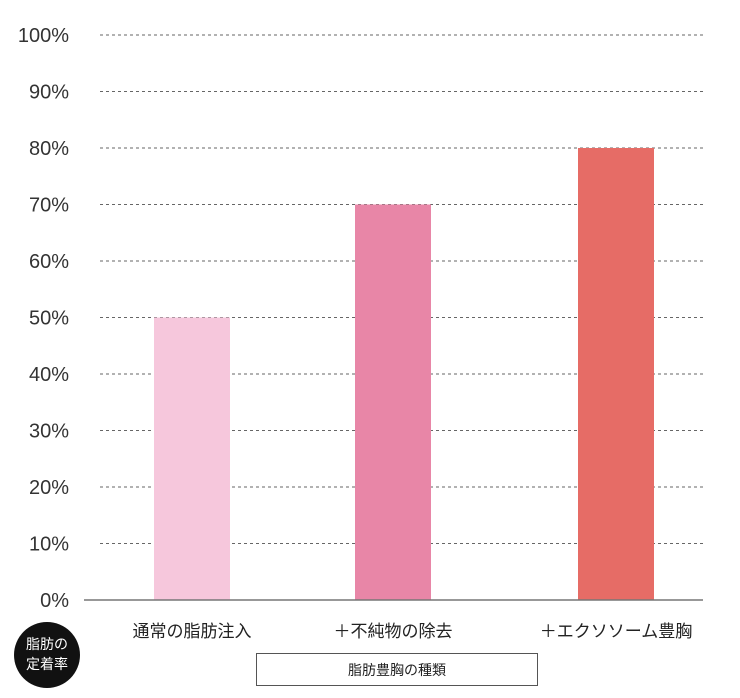 The image size is (740, 698). What do you see at coordinates (54, 601) in the screenshot?
I see `y-tick-label: 0%` at bounding box center [54, 601].